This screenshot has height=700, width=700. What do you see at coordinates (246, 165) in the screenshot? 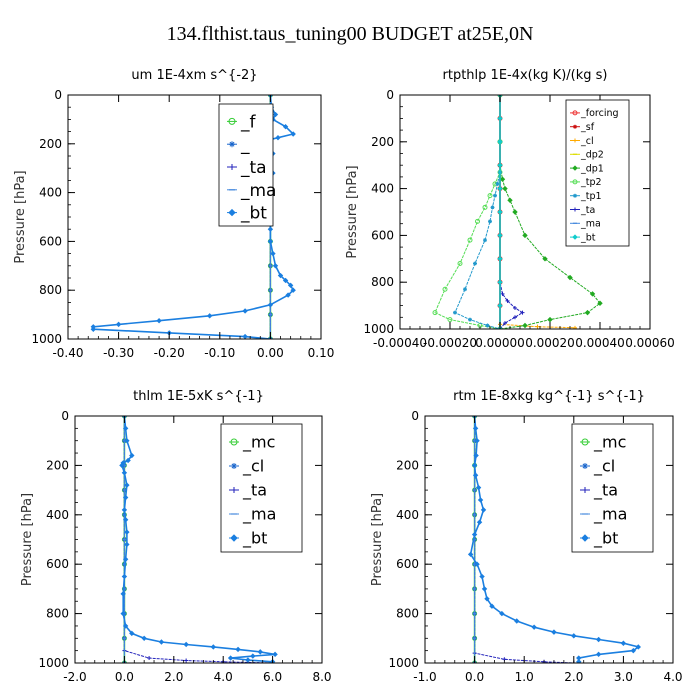
I see `legend-box` at bounding box center [246, 165].